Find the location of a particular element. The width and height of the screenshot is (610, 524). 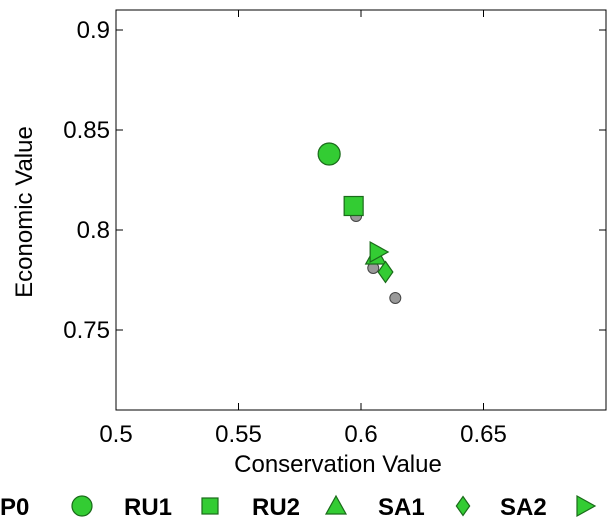

legend-label-sa1: SA1 is located at coordinates (401, 507).